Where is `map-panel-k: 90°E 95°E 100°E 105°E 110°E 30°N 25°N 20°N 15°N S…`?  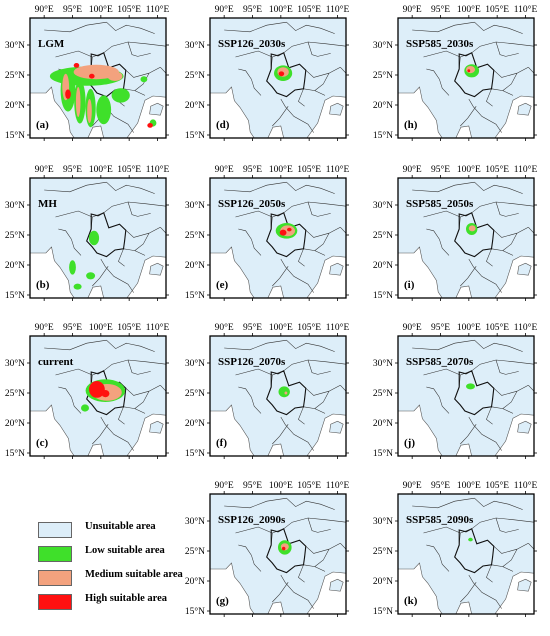
map-panel-k: 90°E 95°E 100°E 105°E 110°E 30°N 25°N 20°N 15°N S… is located at coordinates (458, 553).